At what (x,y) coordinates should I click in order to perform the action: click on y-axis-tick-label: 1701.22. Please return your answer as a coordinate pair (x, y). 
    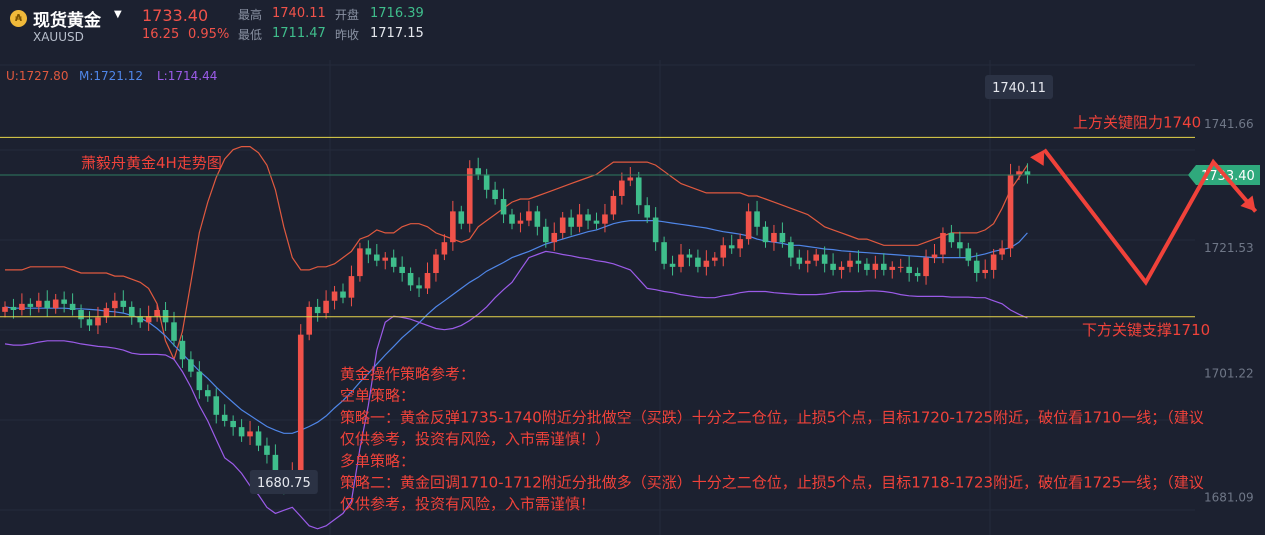
    Looking at the image, I should click on (1229, 373).